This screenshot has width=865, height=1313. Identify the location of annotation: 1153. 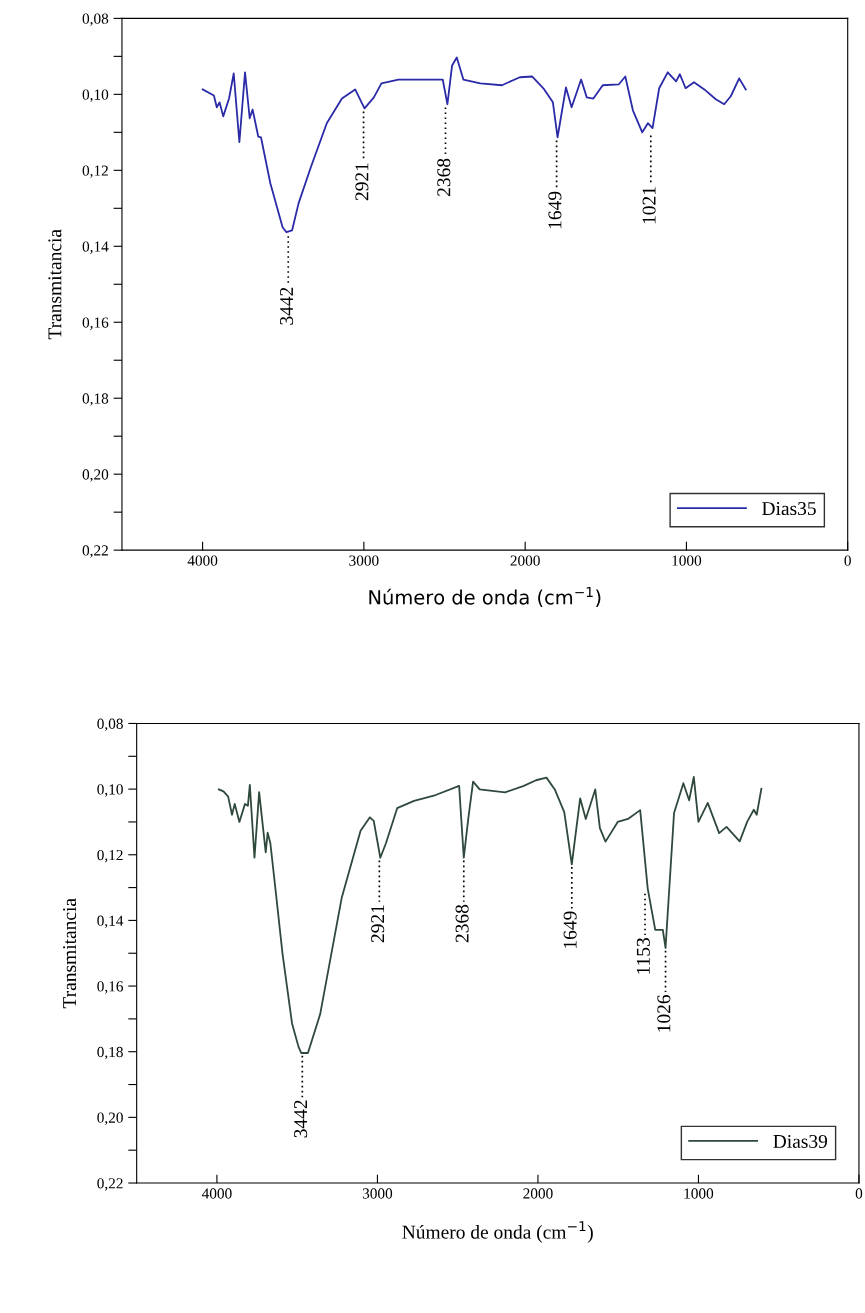
(643, 956).